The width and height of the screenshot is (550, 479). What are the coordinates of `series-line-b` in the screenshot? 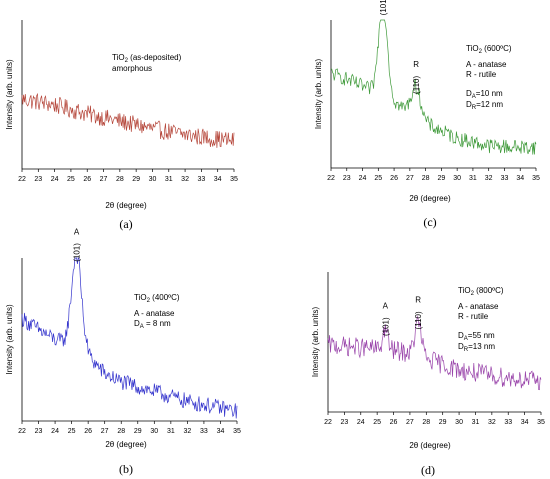 It's located at (129, 338).